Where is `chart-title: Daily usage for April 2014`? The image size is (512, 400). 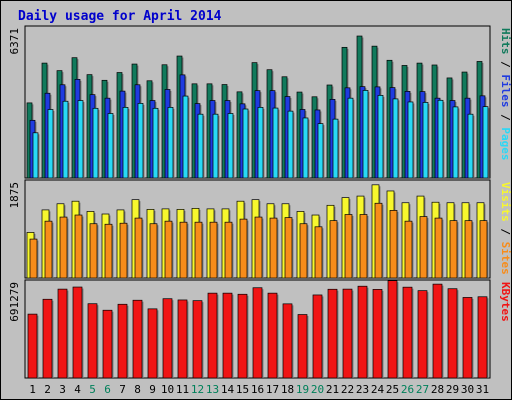
chart-title: Daily usage for April 2014 is located at coordinates (120, 16).